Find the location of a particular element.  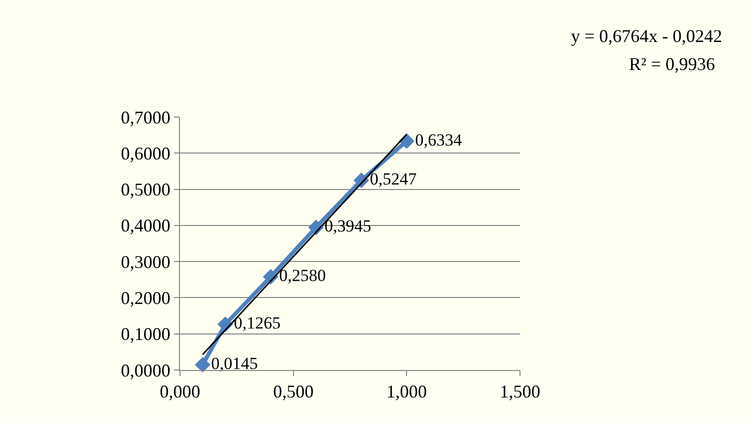

x-tick-label: 1,000 is located at coordinates (406, 392).